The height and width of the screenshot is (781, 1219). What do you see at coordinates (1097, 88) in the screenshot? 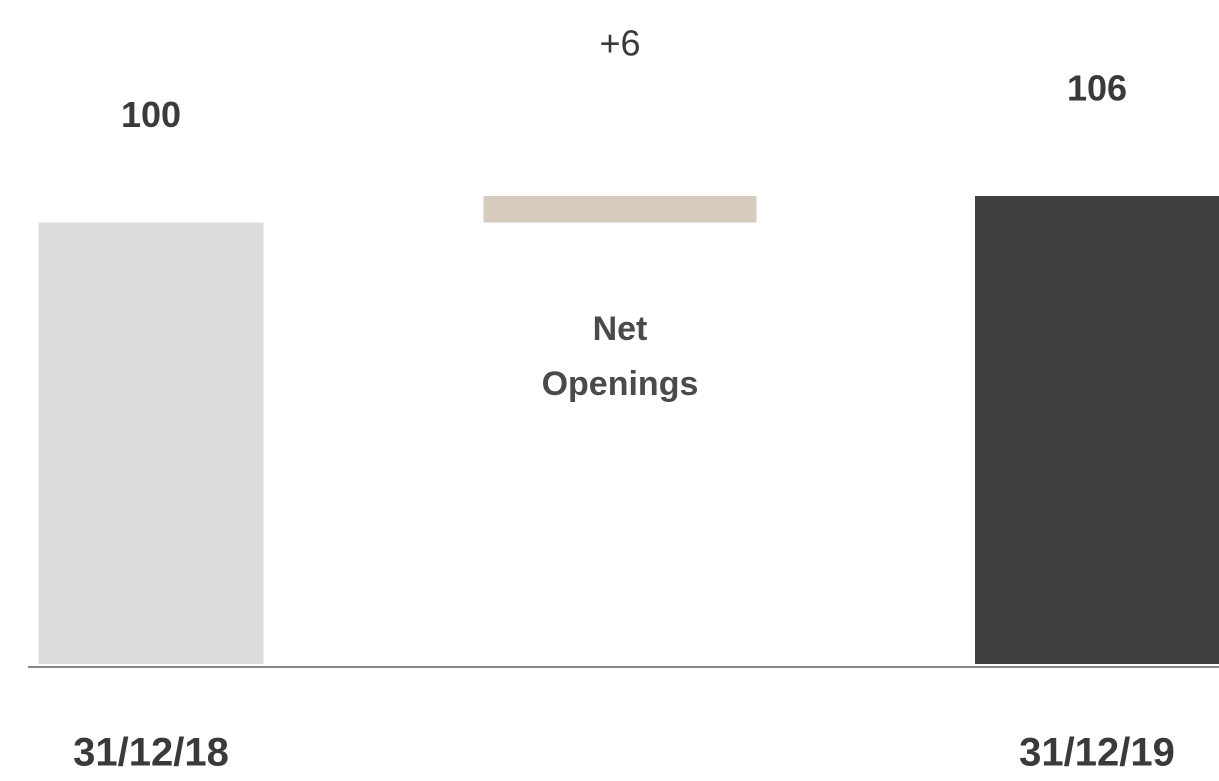
I see `value-label: 106` at bounding box center [1097, 88].